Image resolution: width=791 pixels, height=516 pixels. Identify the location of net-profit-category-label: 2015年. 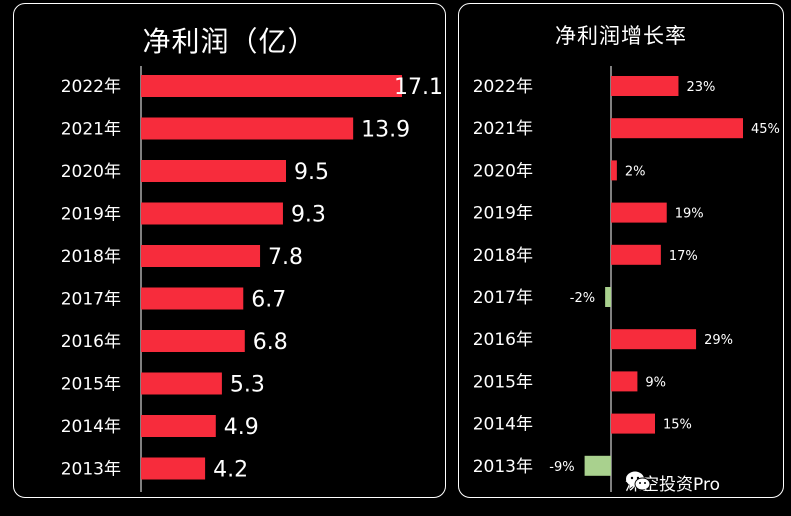
(91, 385).